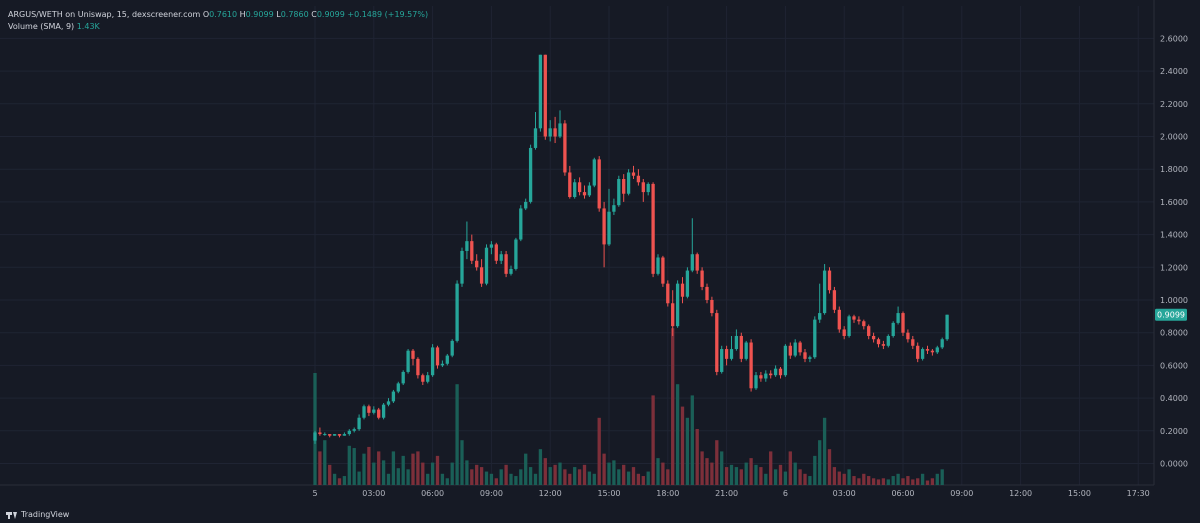  I want to click on x-tick-label: 12:00, so click(1020, 493).